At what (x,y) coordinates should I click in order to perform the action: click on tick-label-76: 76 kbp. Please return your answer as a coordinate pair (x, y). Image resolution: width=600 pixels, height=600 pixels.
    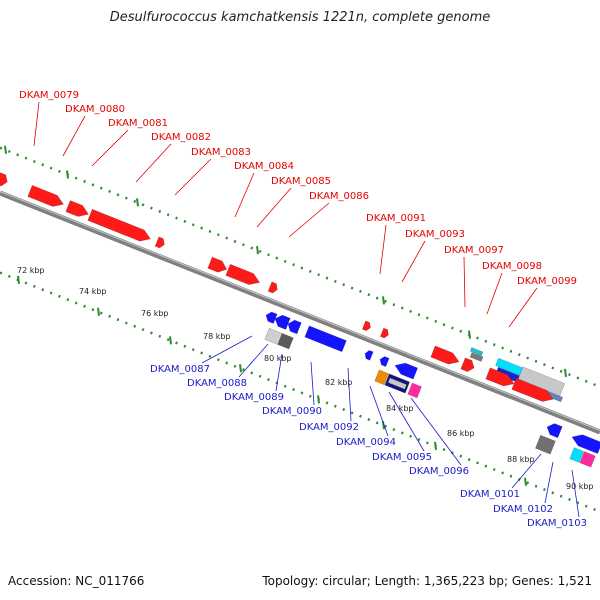
    Looking at the image, I should click on (155, 313).